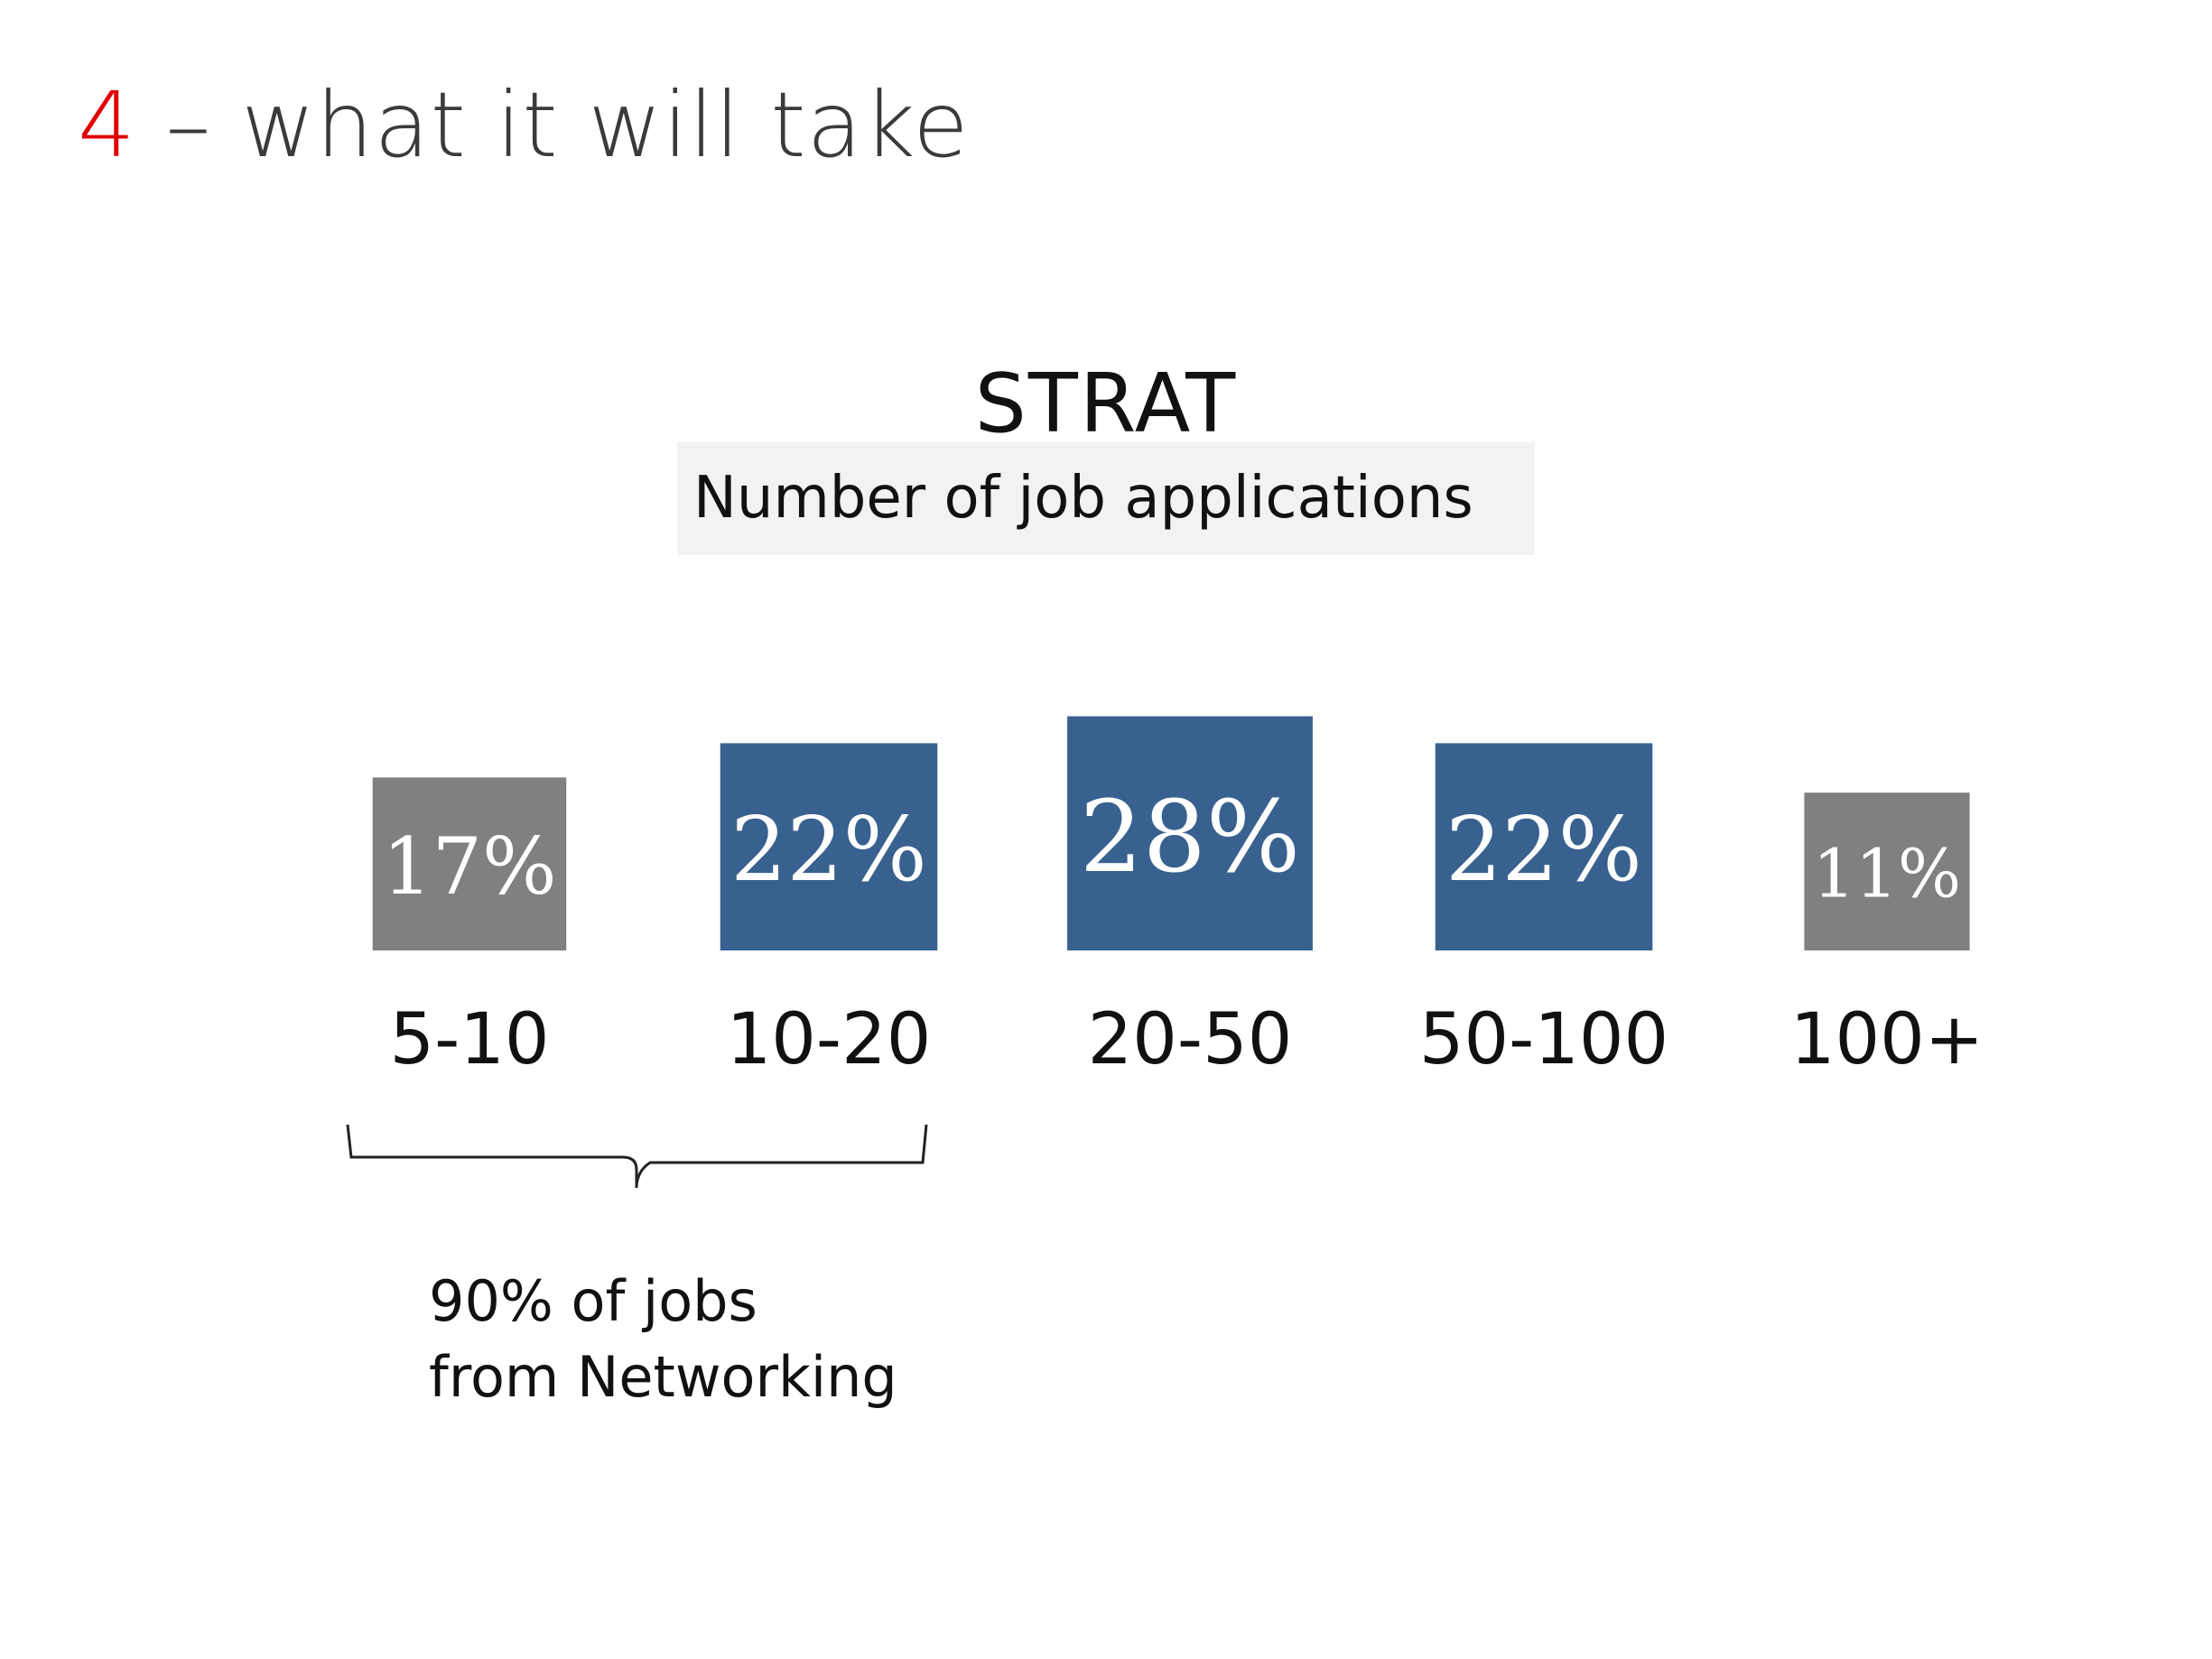 Image resolution: width=2212 pixels, height=1659 pixels. Describe the element at coordinates (1543, 1039) in the screenshot. I see `category-label: 50-100` at that location.